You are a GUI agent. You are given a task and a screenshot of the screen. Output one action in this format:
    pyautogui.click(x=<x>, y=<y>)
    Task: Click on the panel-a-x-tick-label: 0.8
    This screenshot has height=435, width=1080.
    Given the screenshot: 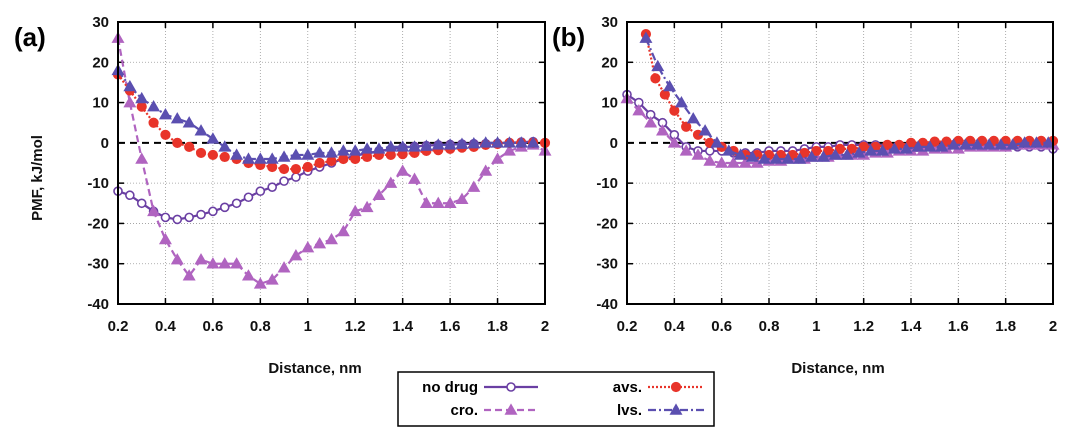 What is the action you would take?
    pyautogui.click(x=260, y=326)
    